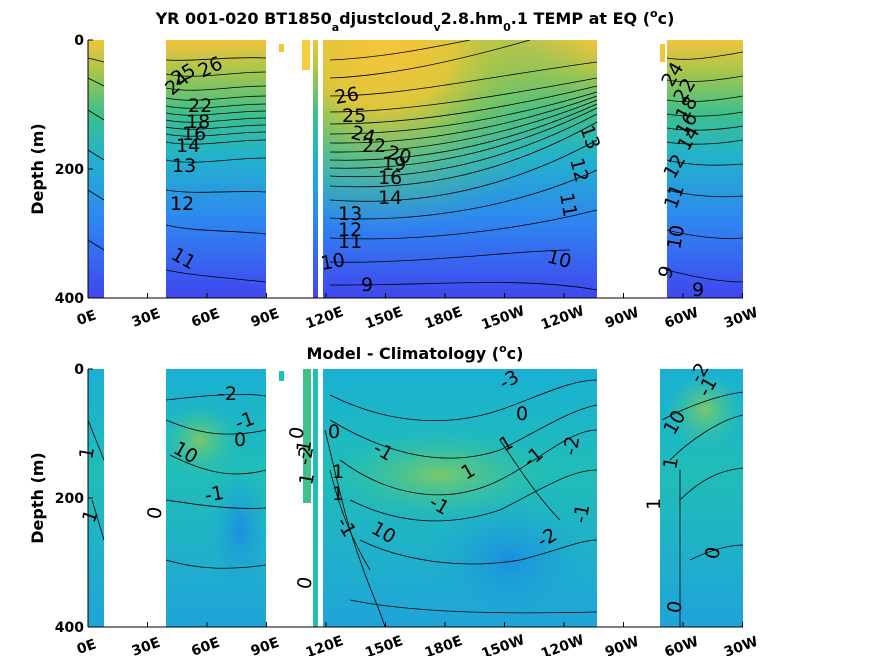 The height and width of the screenshot is (656, 875). Describe the element at coordinates (96, 498) in the screenshot. I see `bottom-basin-indian-west` at that location.